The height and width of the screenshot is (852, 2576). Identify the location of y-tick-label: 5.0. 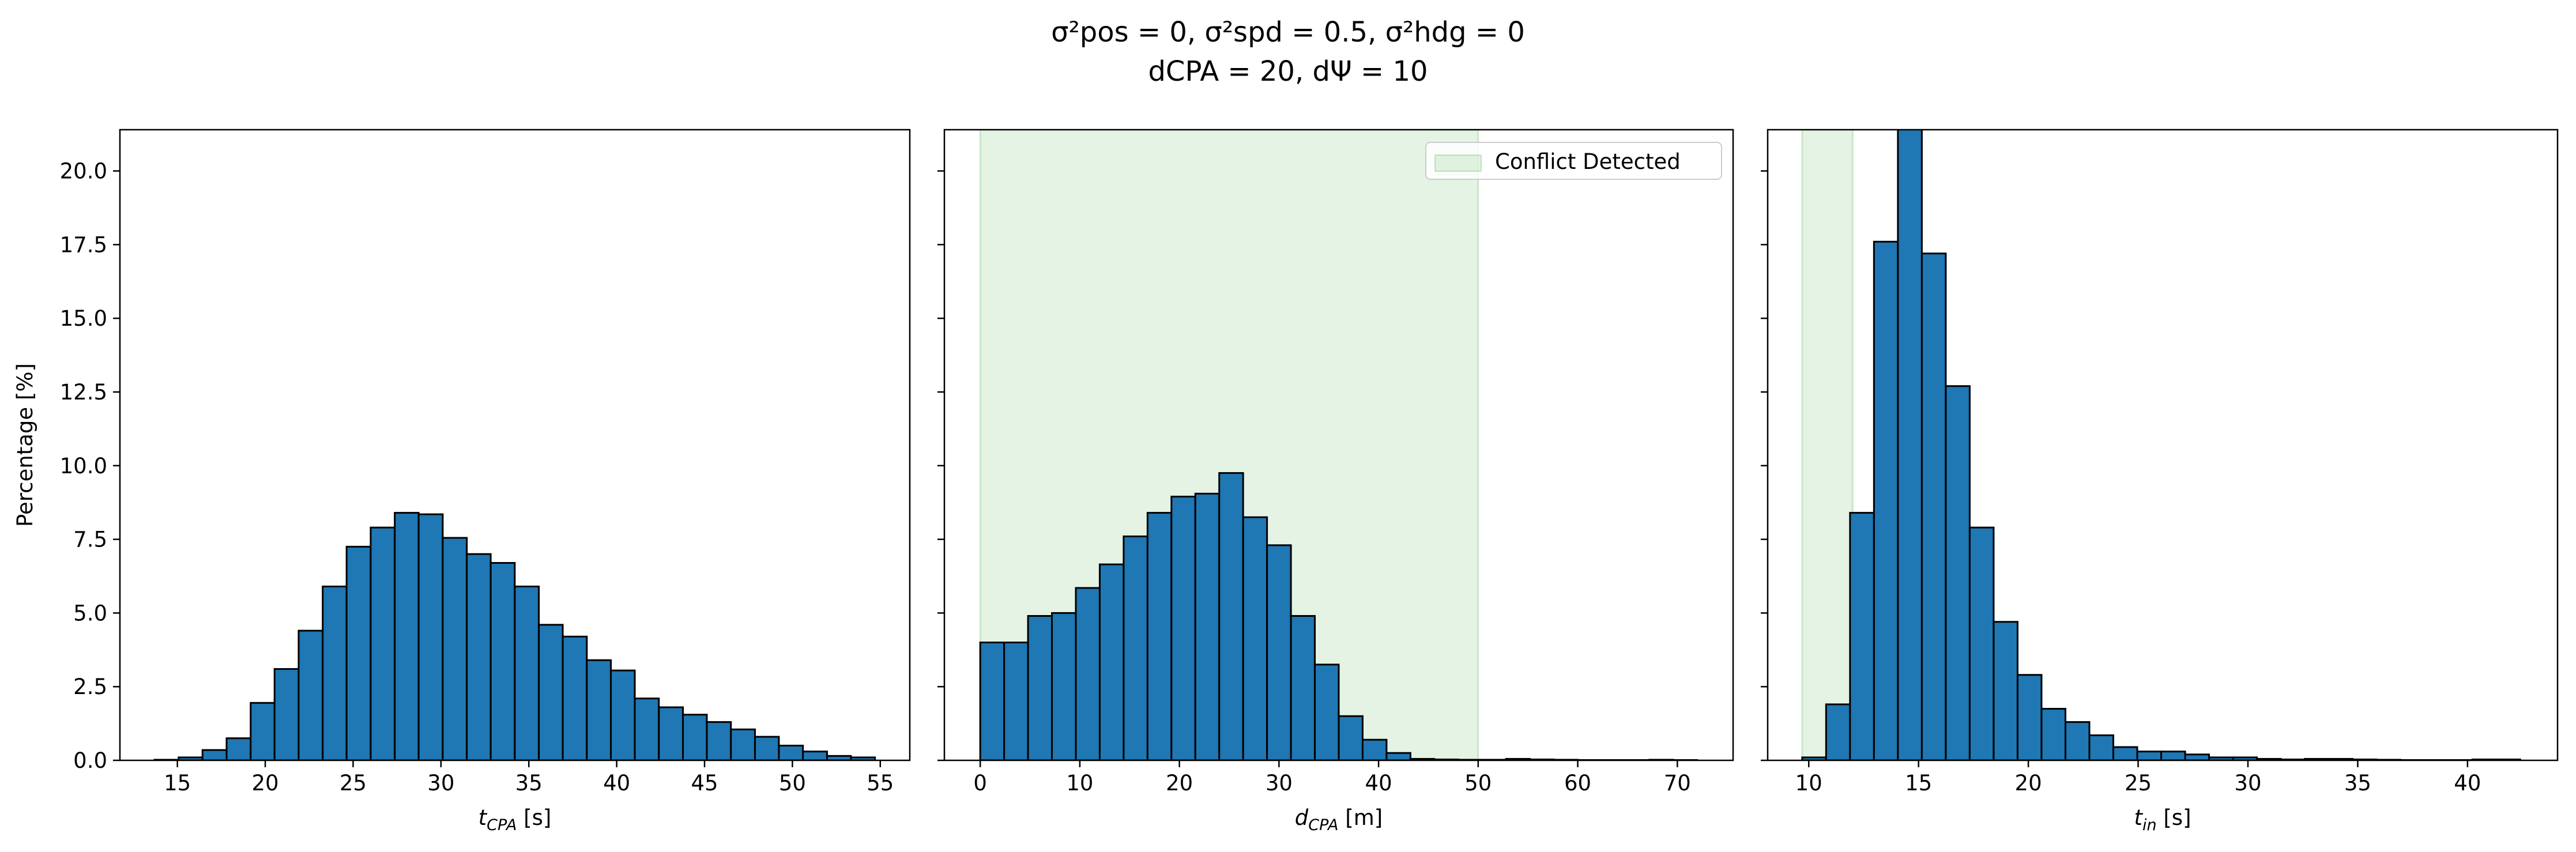
(90, 613).